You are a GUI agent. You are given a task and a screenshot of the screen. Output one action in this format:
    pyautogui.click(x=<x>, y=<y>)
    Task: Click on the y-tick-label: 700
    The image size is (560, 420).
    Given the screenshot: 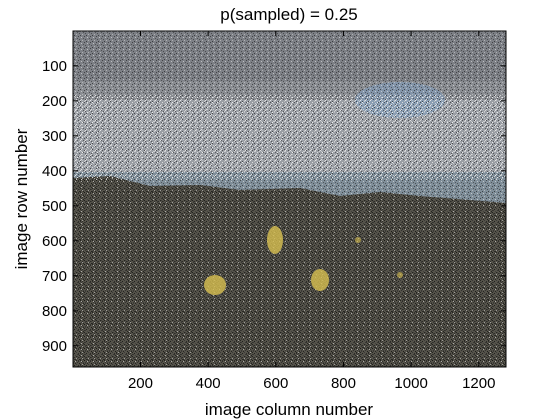 What is the action you would take?
    pyautogui.click(x=54, y=276)
    